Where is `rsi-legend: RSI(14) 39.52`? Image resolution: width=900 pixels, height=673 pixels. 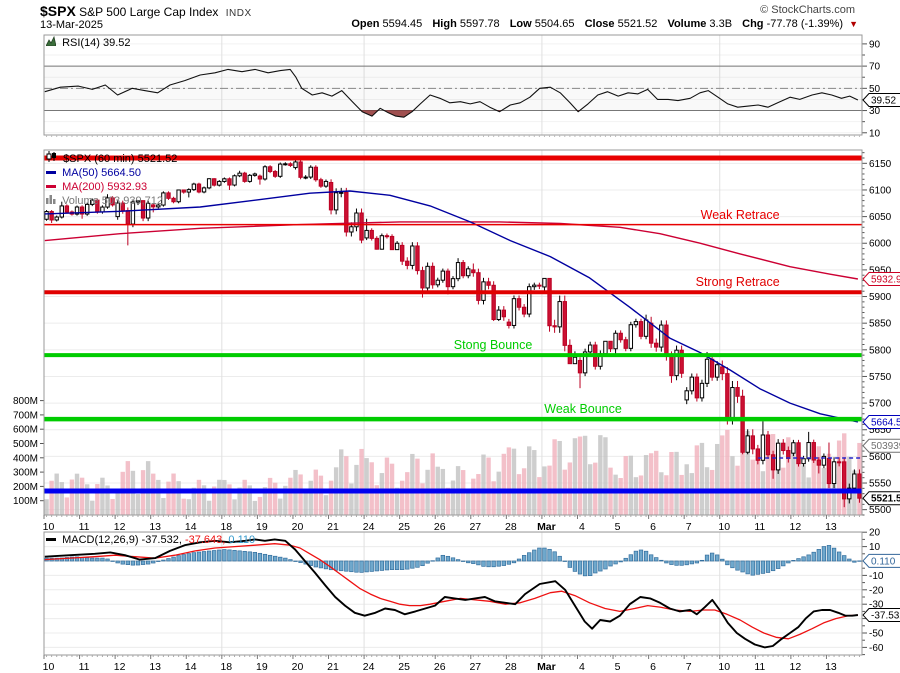
rsi-legend: RSI(14) 39.52 is located at coordinates (88, 42).